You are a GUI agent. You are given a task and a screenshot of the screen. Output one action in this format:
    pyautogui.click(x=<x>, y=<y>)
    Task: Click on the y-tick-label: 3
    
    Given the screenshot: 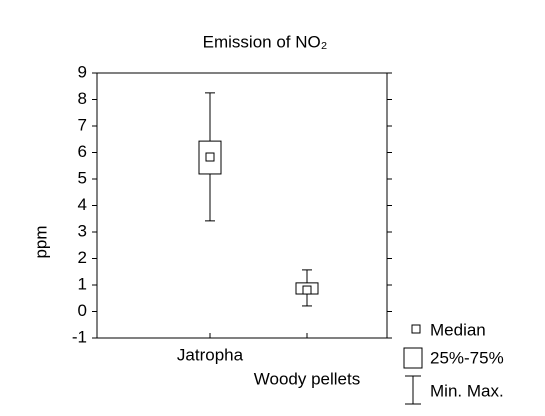 What is the action you would take?
    pyautogui.click(x=82, y=230)
    